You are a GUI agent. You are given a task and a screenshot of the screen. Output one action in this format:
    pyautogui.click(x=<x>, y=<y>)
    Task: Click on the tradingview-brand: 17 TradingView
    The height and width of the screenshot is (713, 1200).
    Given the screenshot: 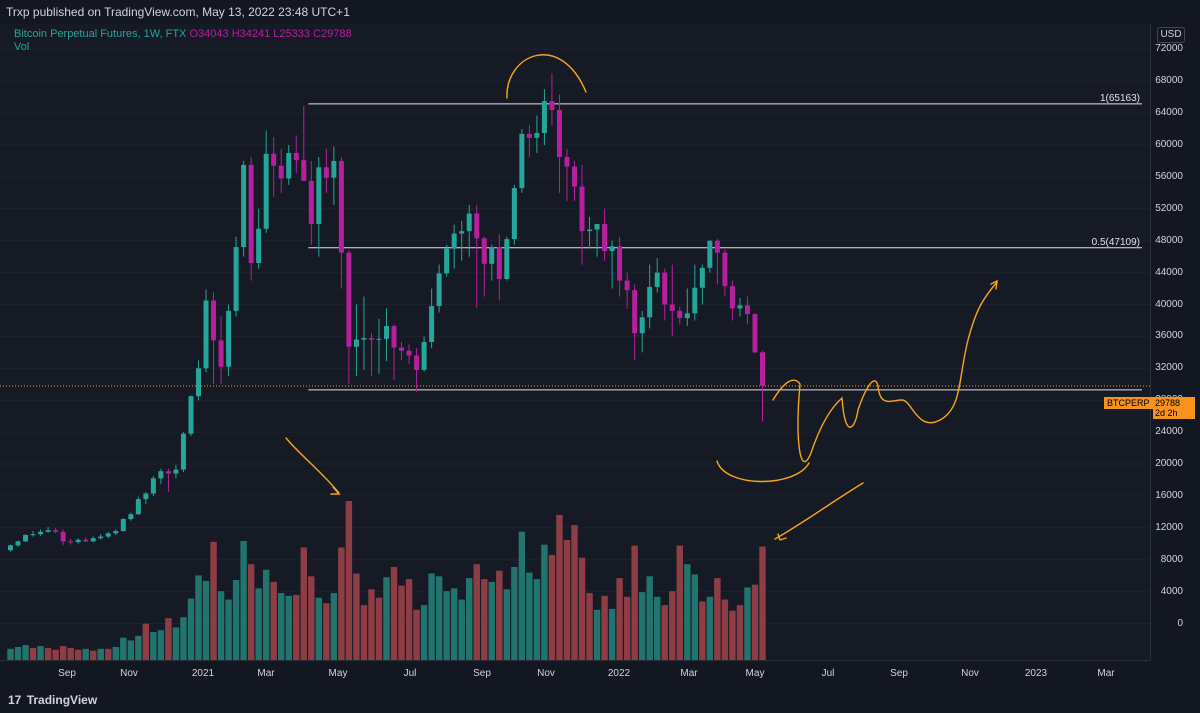 What is the action you would take?
    pyautogui.click(x=52, y=700)
    